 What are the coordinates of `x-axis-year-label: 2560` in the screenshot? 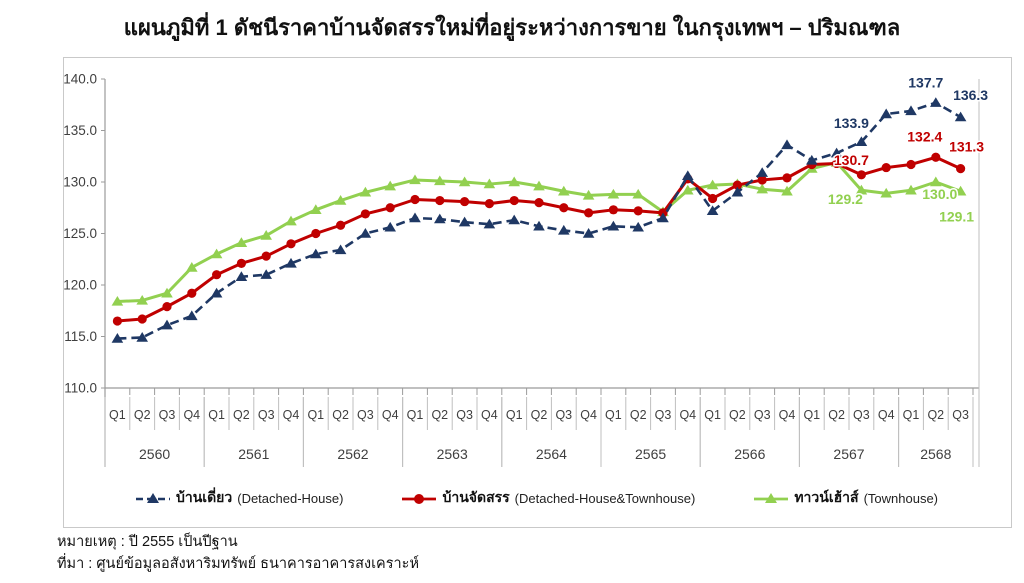 It's located at (154, 454).